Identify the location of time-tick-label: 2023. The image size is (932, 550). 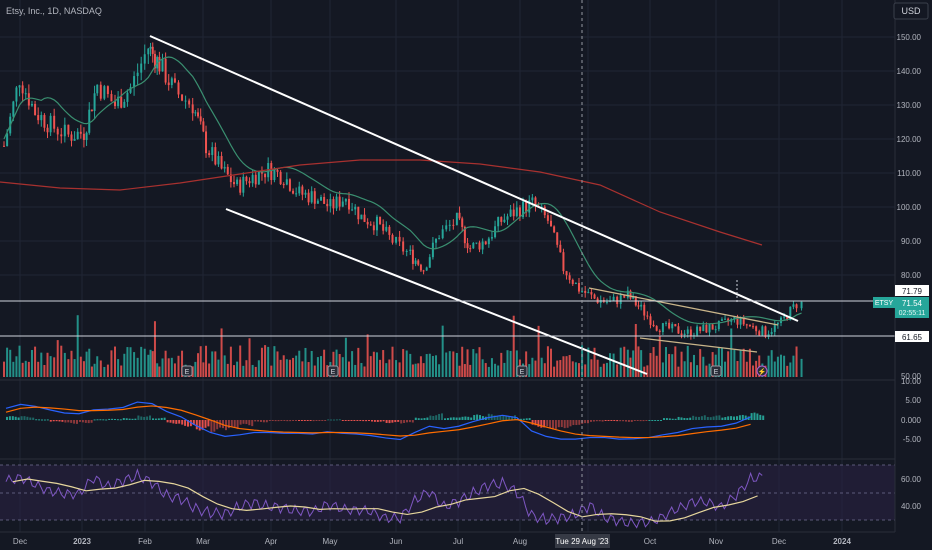
(82, 541).